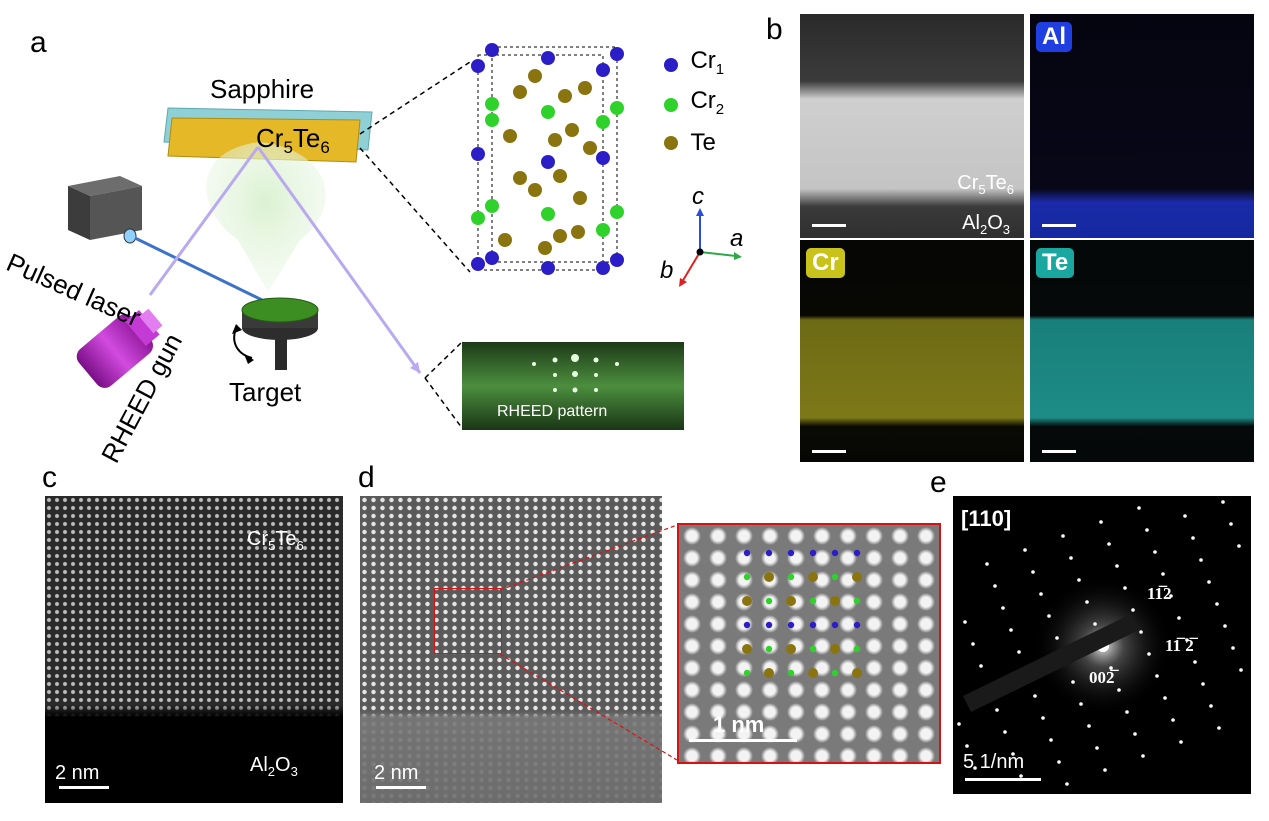 The height and width of the screenshot is (821, 1269). Describe the element at coordinates (694, 105) in the screenshot. I see `legend-item-cr2: Cr2` at that location.